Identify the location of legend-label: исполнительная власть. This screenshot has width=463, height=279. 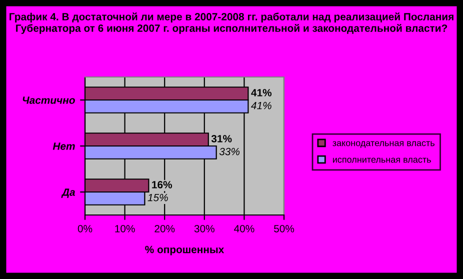
(382, 160).